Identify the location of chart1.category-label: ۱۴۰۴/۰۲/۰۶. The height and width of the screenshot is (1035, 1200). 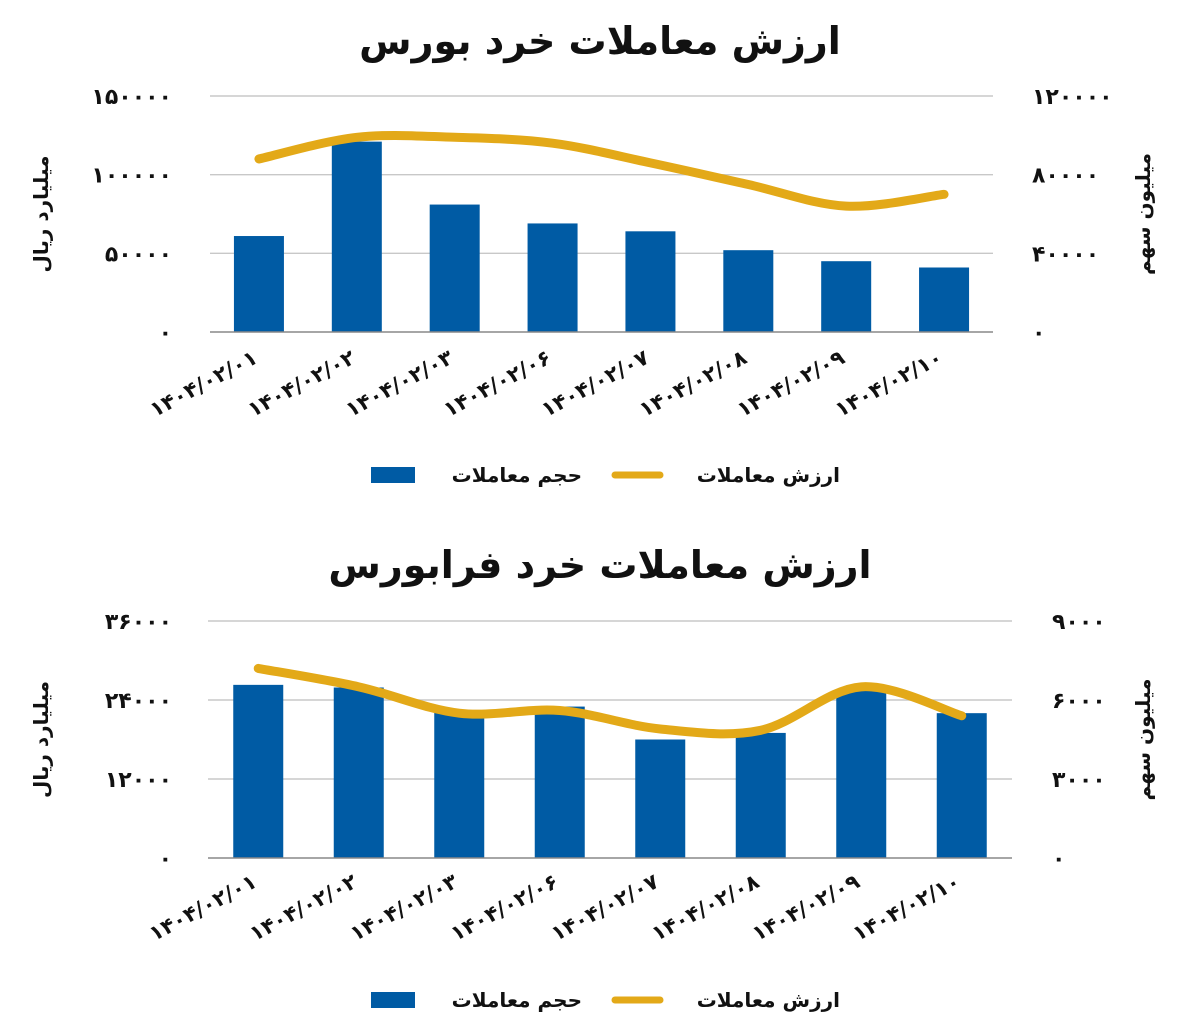
(497, 383).